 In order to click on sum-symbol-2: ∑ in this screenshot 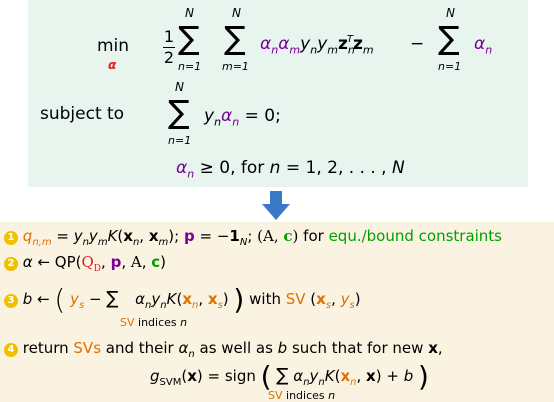, I will do `click(235, 38)`.